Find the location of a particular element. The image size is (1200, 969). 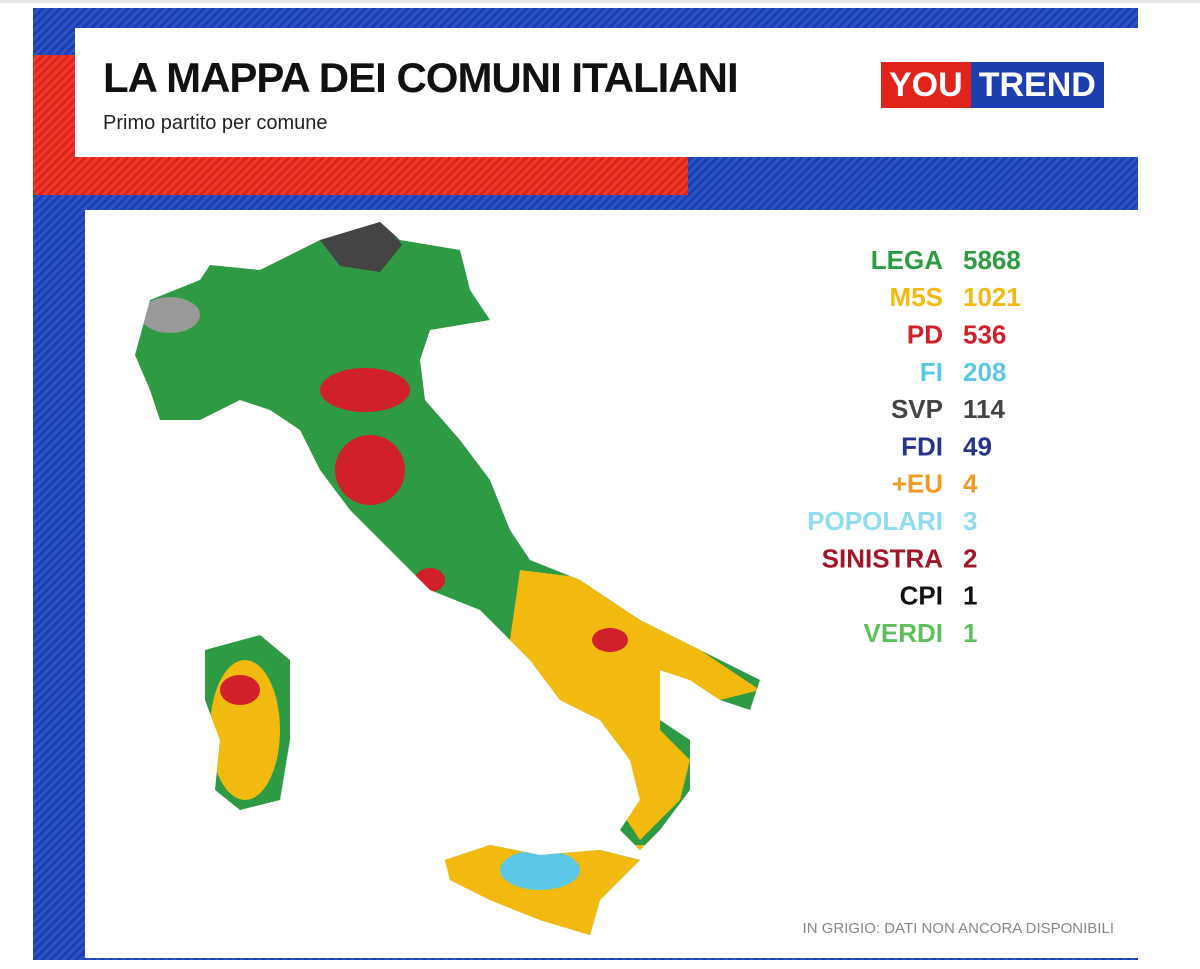

legend-party: LEGA is located at coordinates (907, 260).